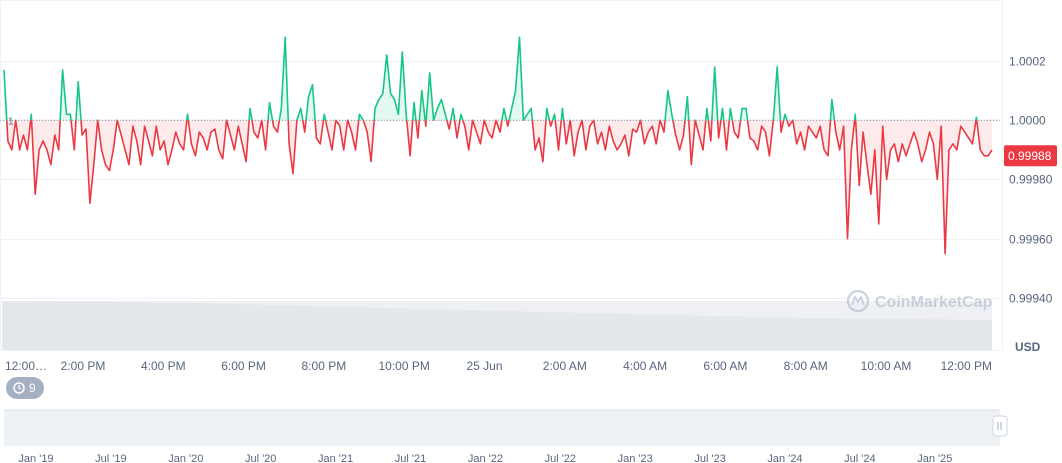  I want to click on navigator-tick-label: Jul '22, so click(560, 458).